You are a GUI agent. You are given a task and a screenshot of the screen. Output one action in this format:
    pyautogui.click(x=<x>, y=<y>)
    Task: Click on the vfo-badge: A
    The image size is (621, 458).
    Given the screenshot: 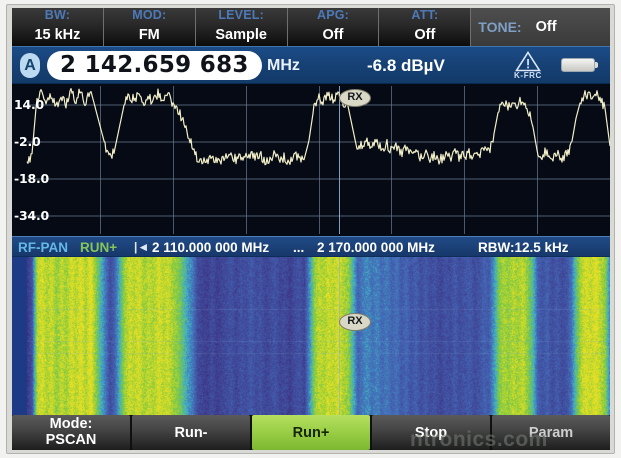 What is the action you would take?
    pyautogui.click(x=30, y=65)
    